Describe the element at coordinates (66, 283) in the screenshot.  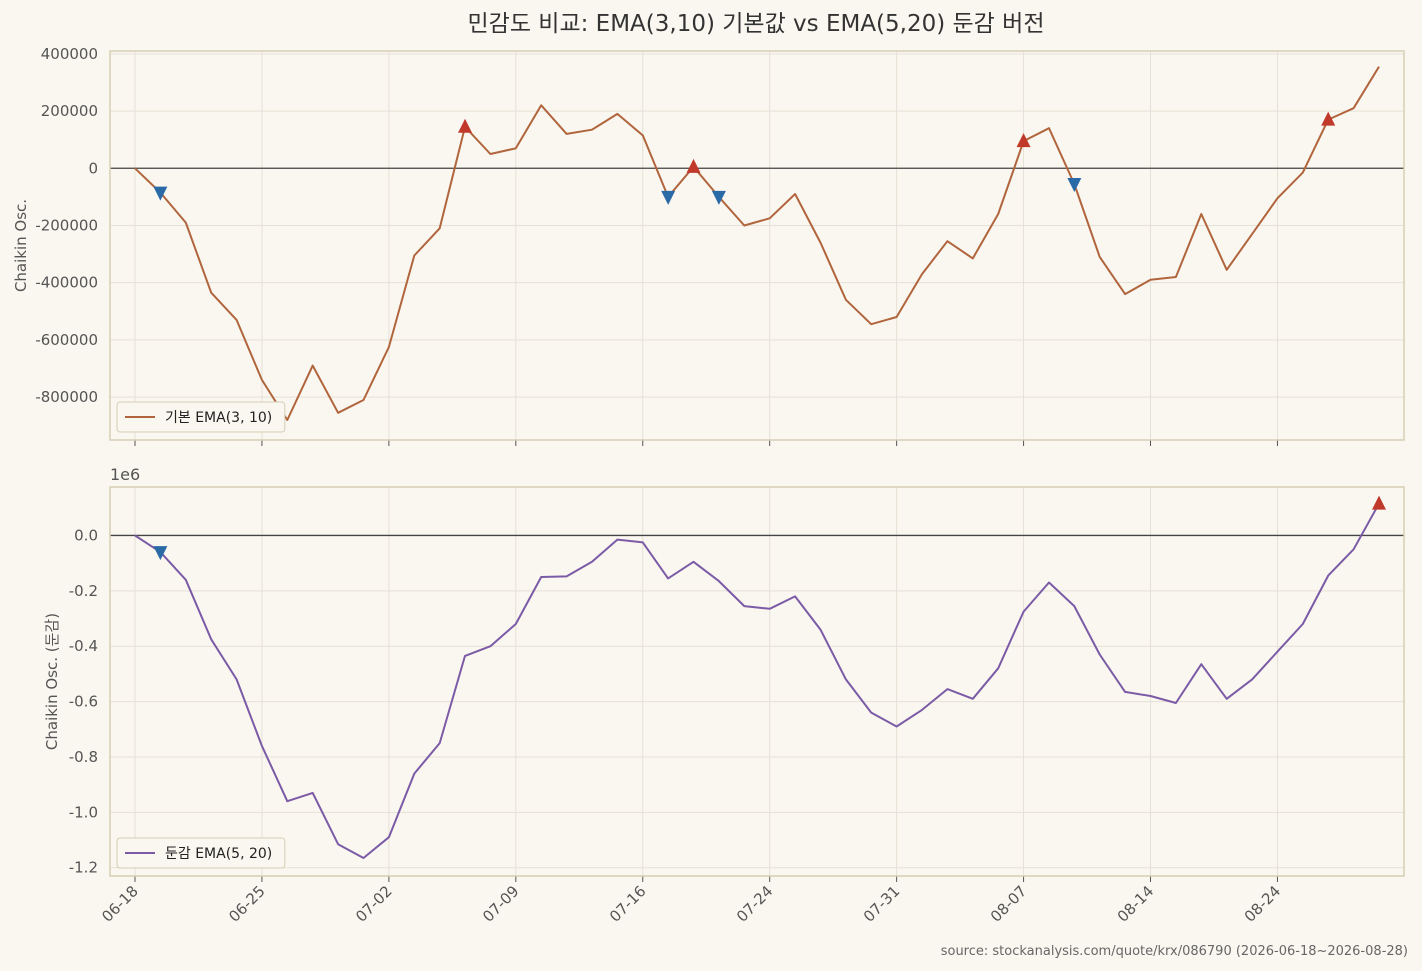
I see `y-tick-label: -400000` at that location.